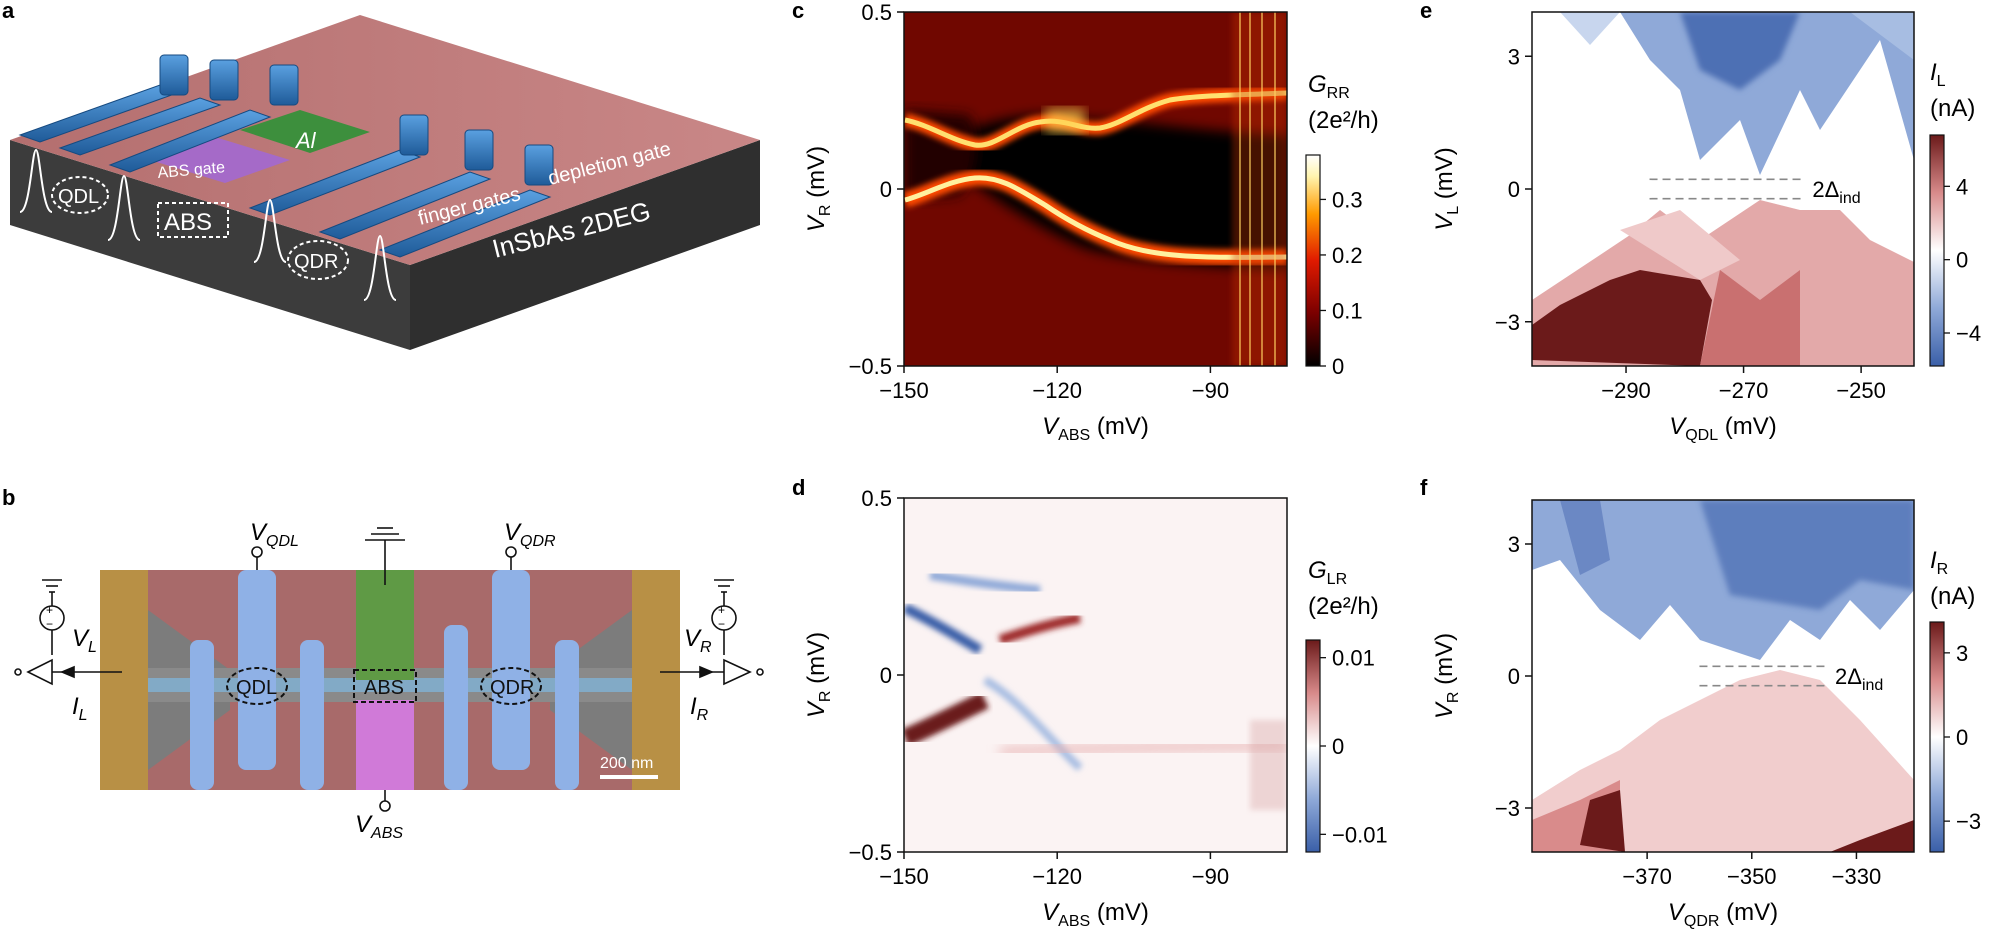  I want to click on sem-abs-label: ABS, so click(384, 688).